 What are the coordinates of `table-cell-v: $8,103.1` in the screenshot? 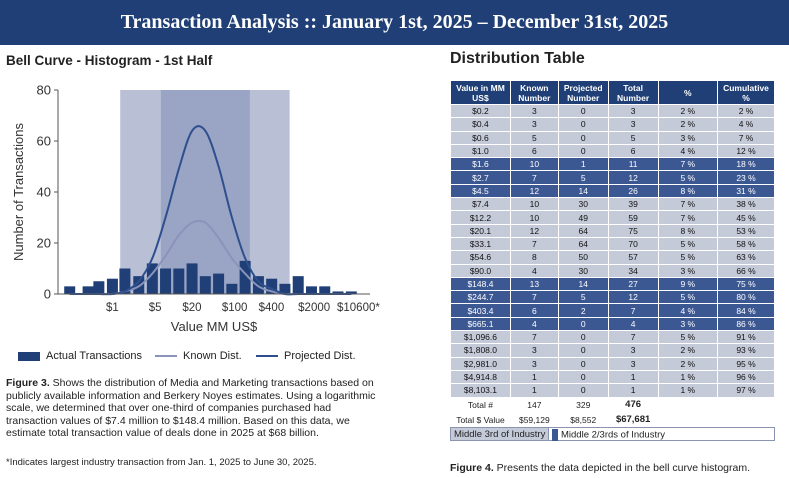 It's located at (480, 390).